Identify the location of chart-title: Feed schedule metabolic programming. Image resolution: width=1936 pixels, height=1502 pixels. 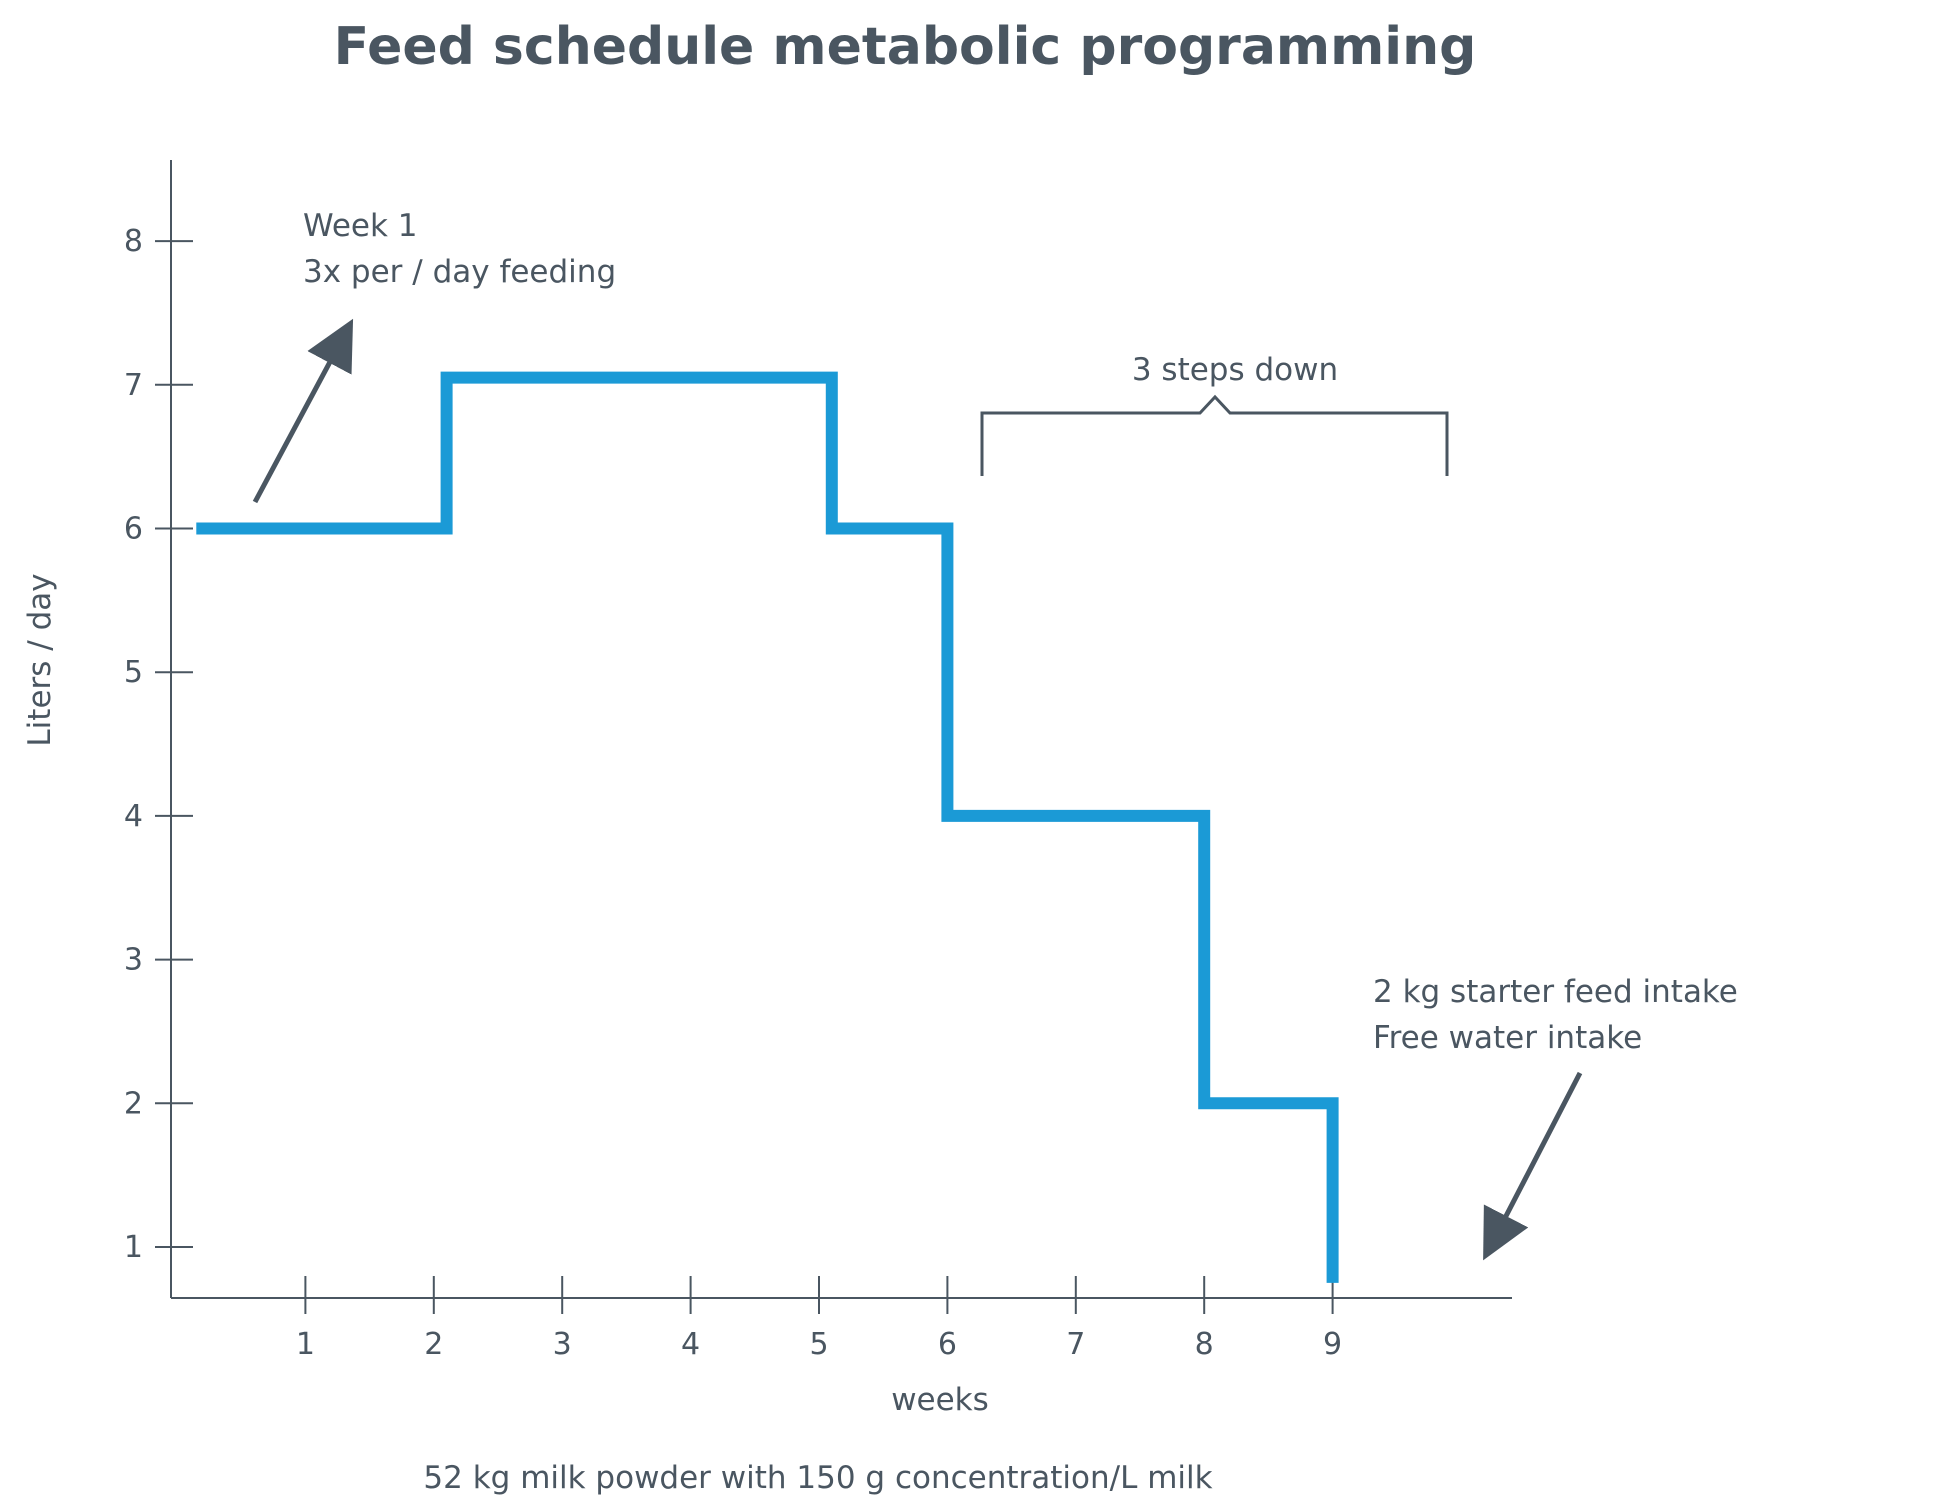
(905, 47).